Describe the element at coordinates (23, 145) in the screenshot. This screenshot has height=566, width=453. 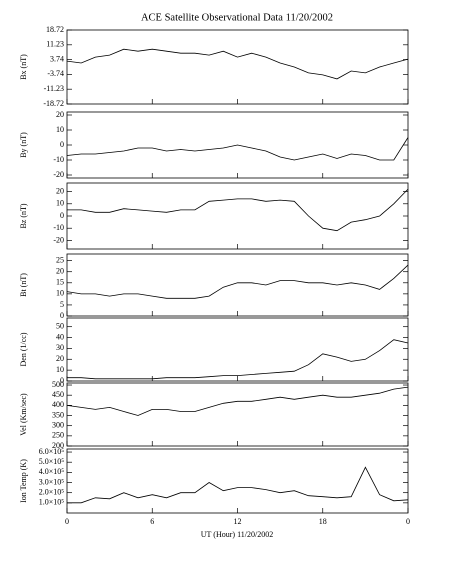
I see `y-axis-label: By (nT)` at that location.